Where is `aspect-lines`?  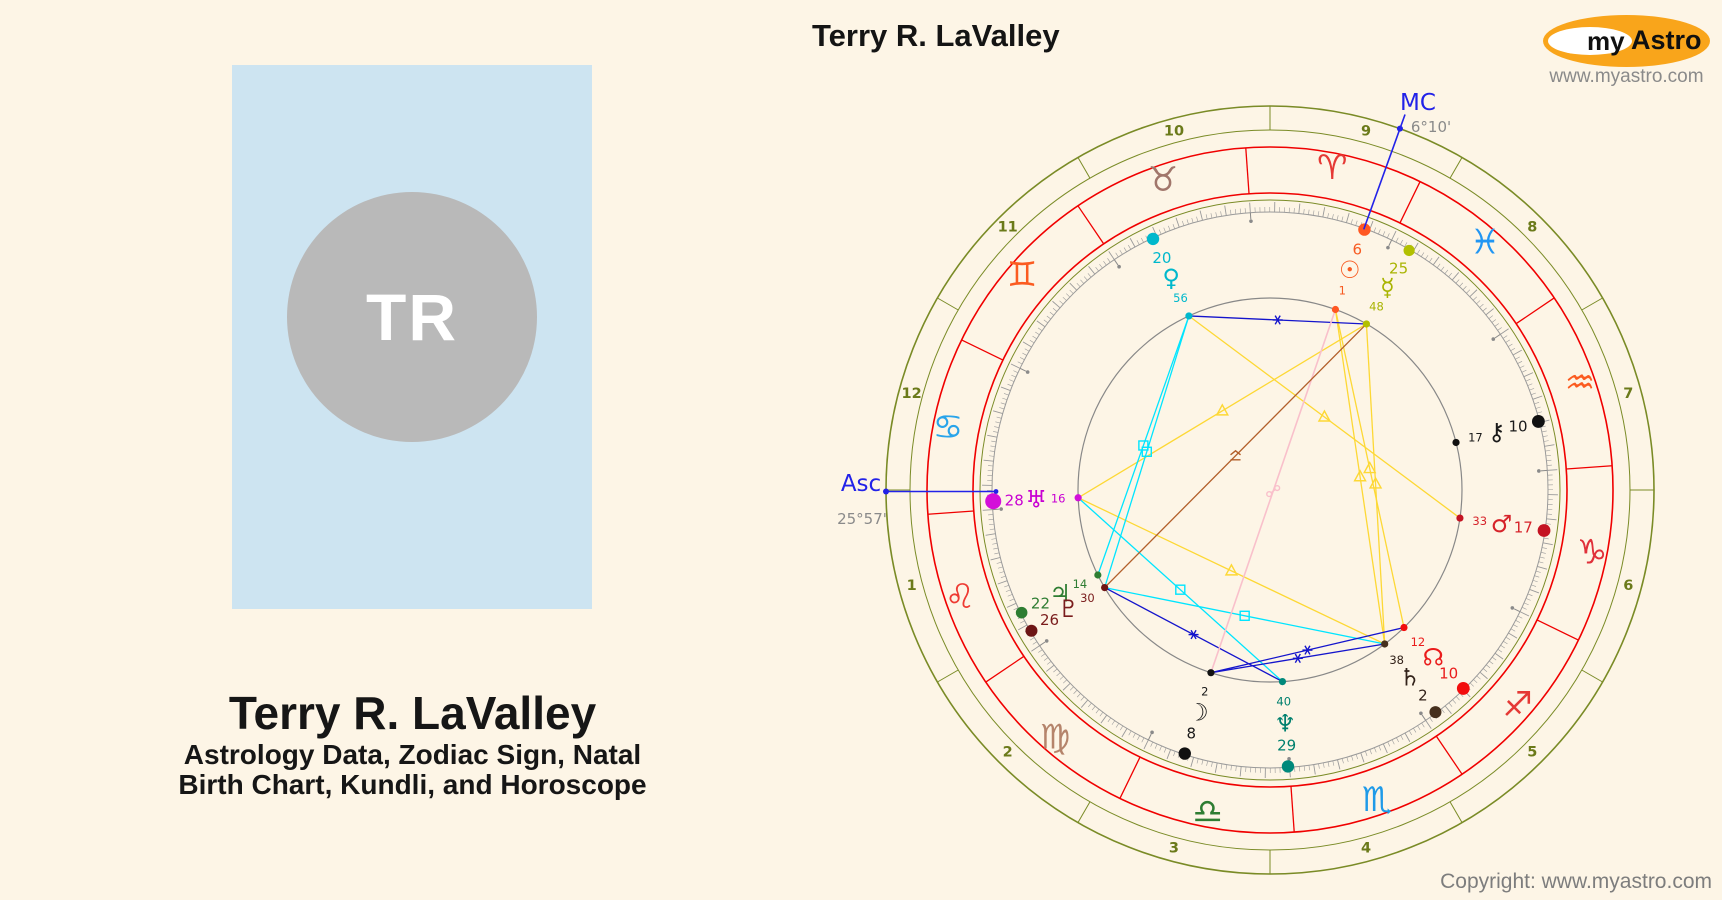
aspect-lines is located at coordinates (1269, 496).